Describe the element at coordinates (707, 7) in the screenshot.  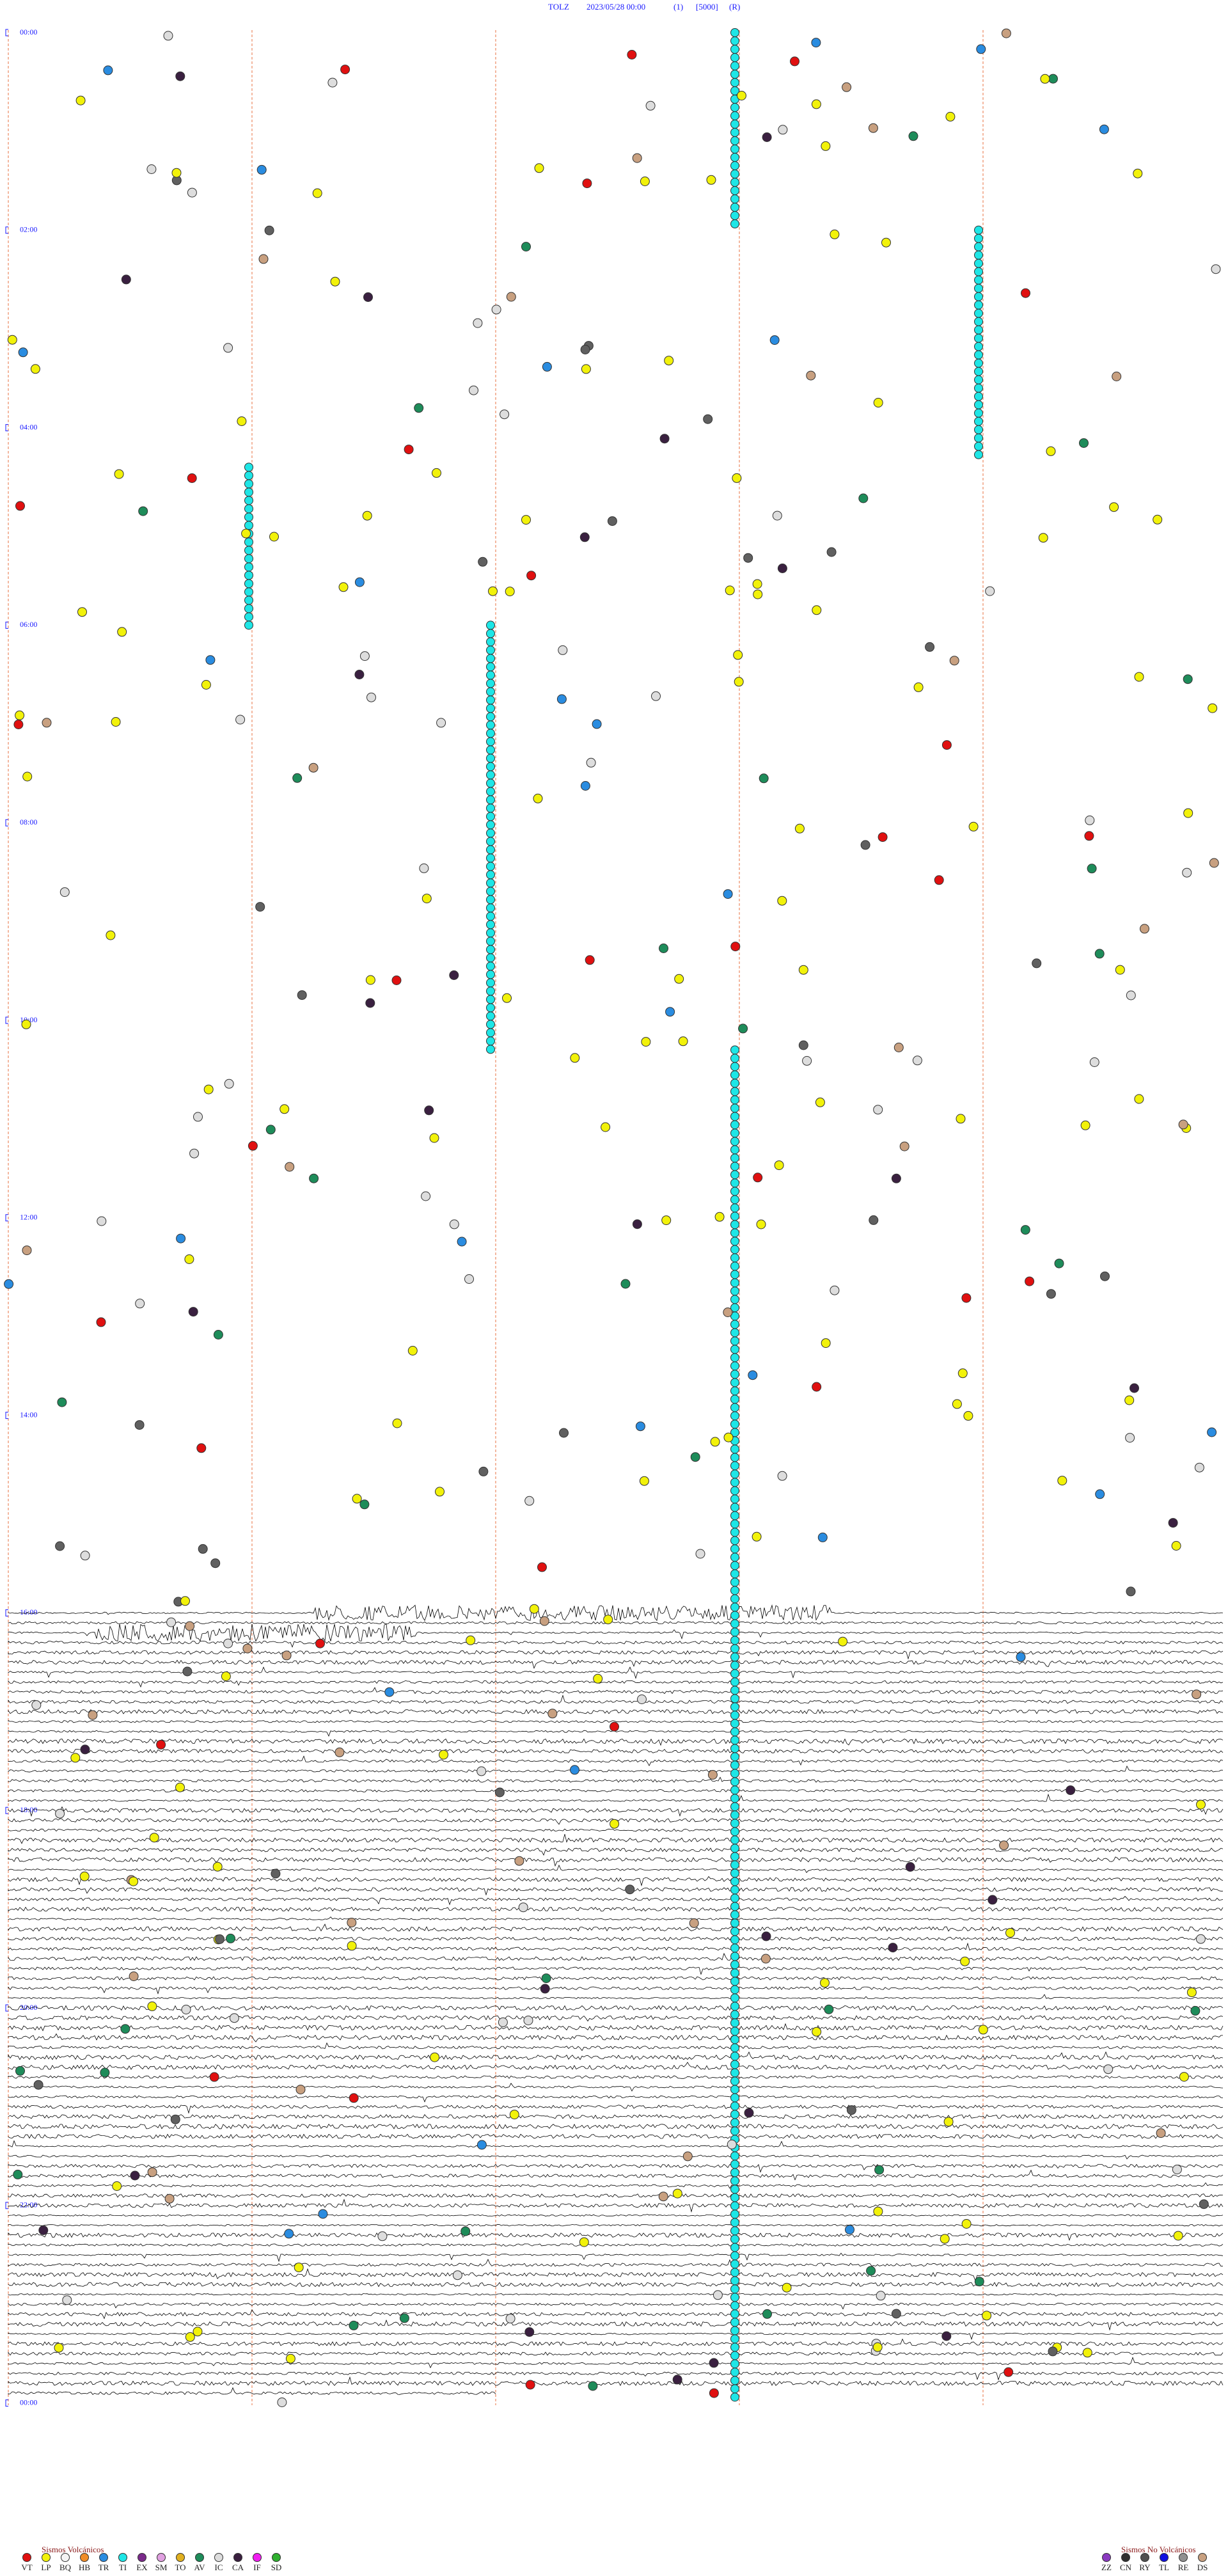
I see `scale: [5000]` at that location.